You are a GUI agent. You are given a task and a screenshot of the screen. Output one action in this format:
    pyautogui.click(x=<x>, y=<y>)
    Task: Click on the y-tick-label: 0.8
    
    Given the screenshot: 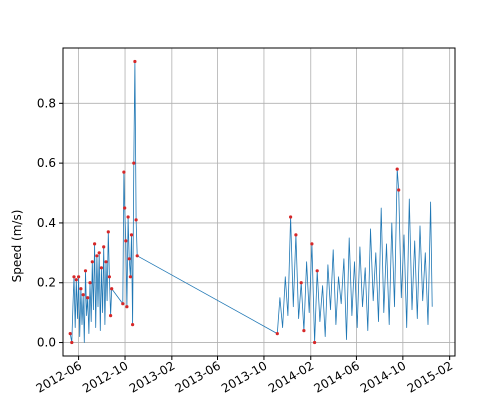 What is the action you would take?
    pyautogui.click(x=46, y=103)
    